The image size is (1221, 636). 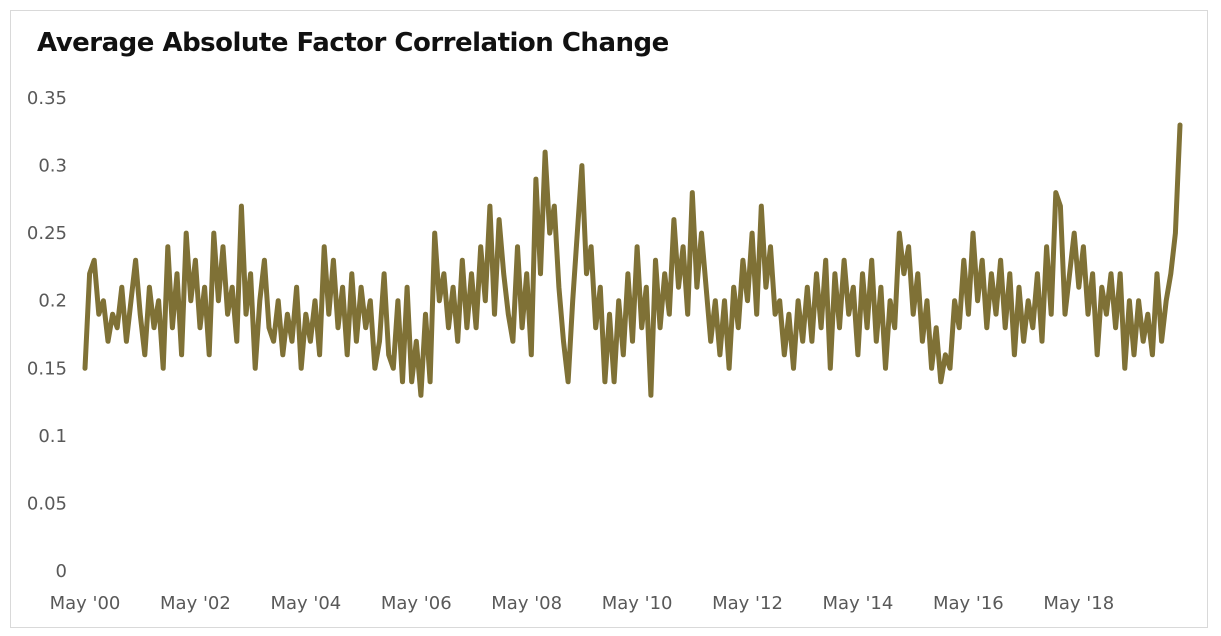 What do you see at coordinates (47, 503) in the screenshot?
I see `y-tick-label: 0.05` at bounding box center [47, 503].